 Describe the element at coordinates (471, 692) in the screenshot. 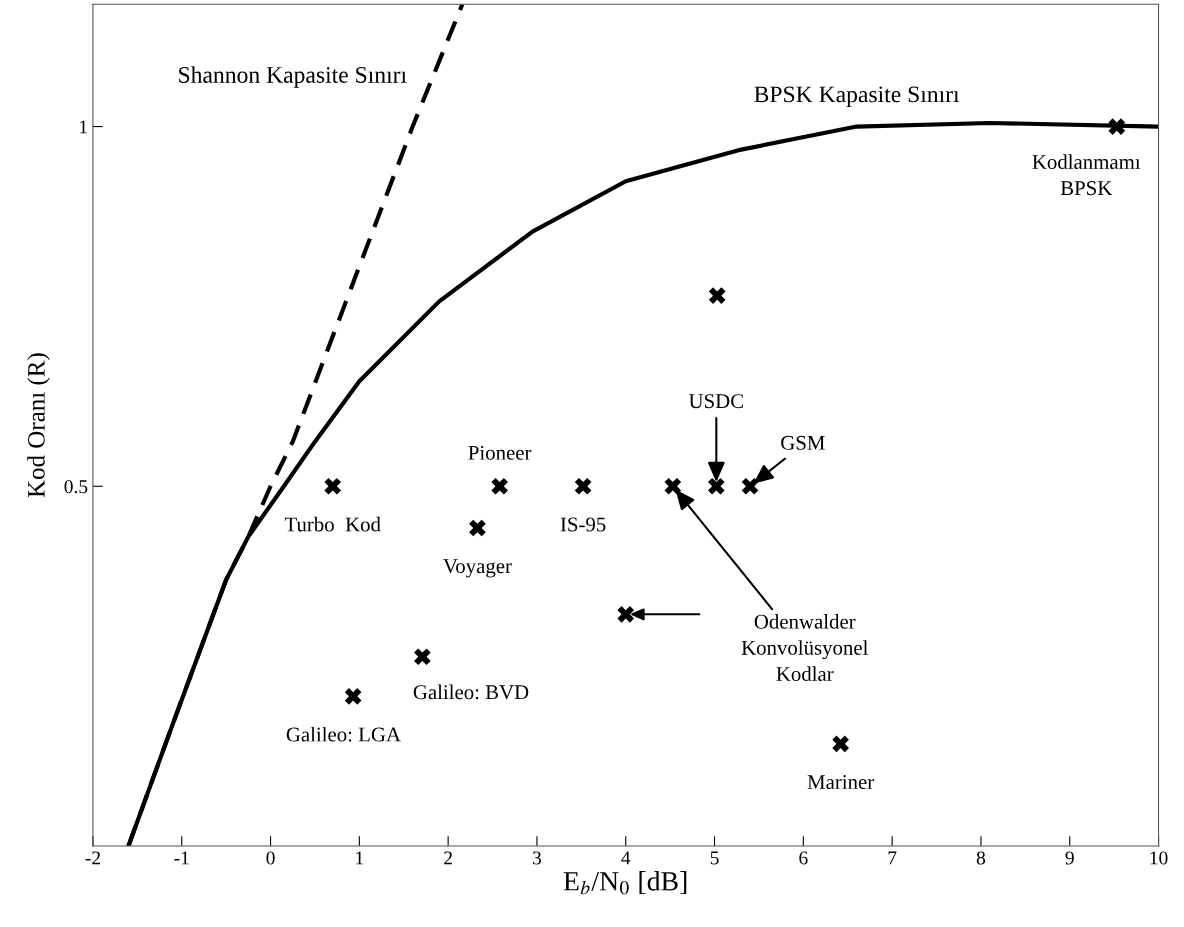

I see `annotation: Galileo: BVD` at that location.